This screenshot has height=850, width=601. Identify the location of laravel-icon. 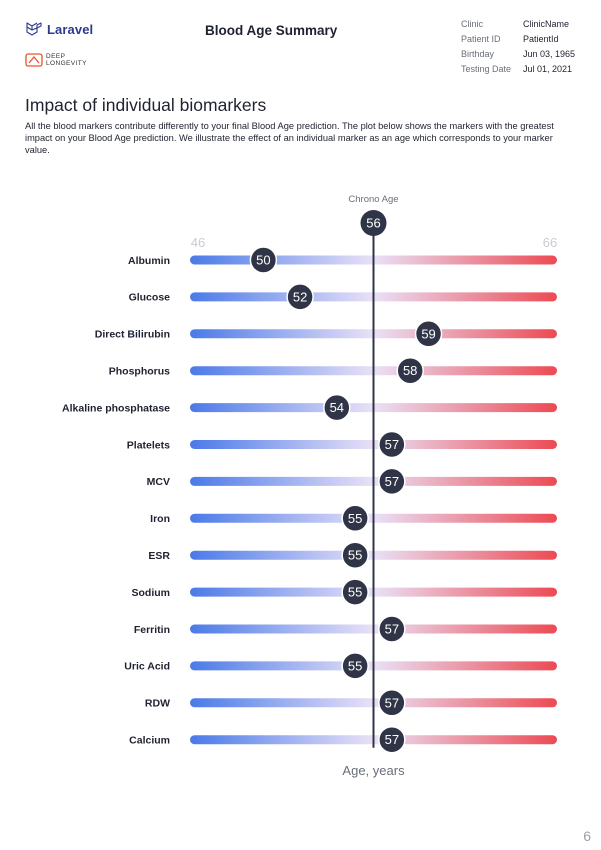
(34, 29).